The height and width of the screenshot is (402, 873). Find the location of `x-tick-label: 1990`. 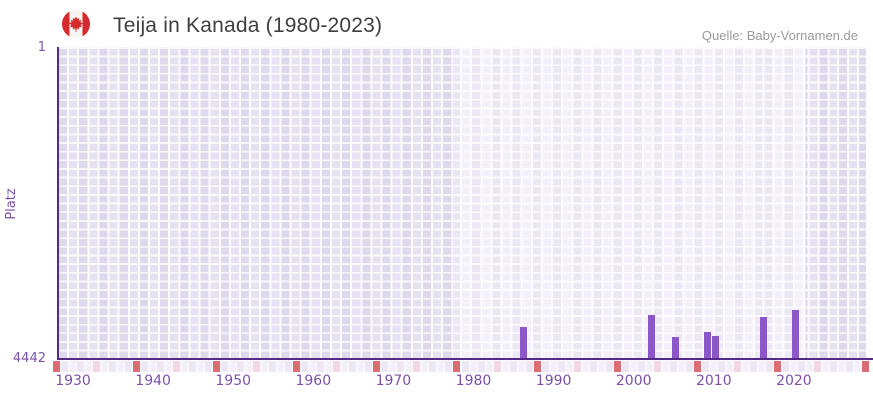

x-tick-label: 1990 is located at coordinates (553, 381).